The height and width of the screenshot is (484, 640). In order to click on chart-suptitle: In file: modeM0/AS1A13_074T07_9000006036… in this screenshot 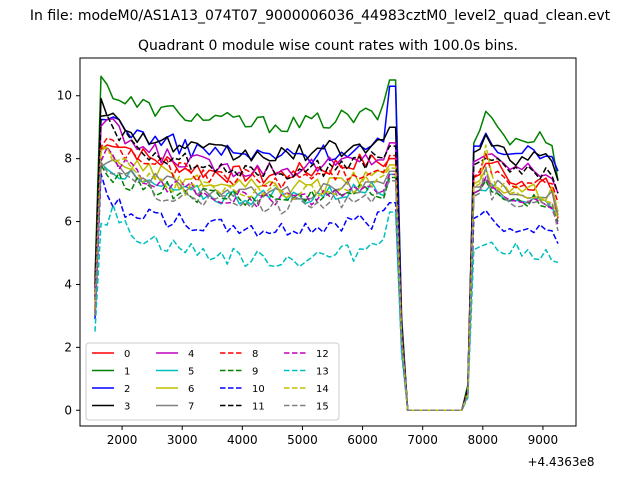, I will do `click(320, 16)`.